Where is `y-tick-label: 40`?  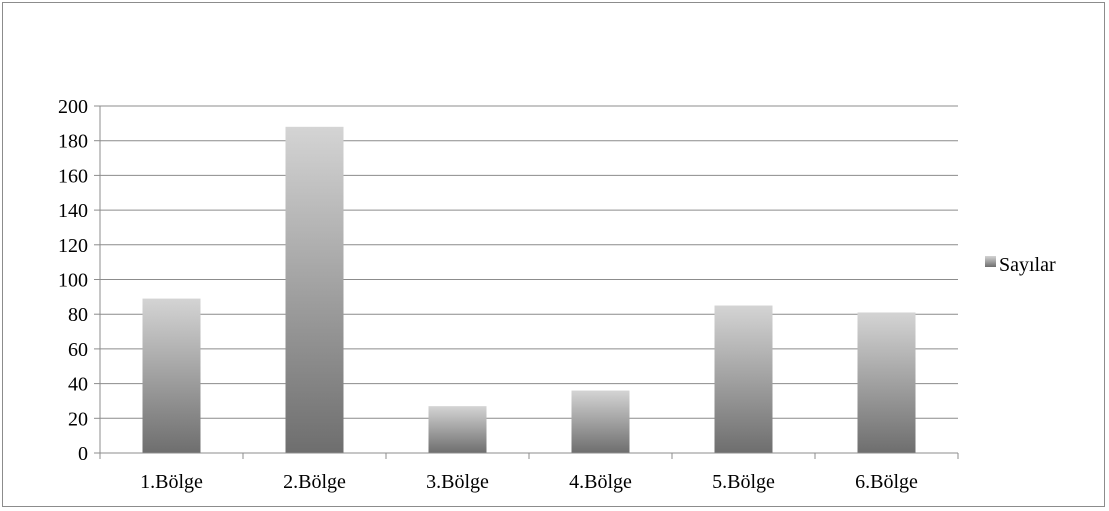
y-tick-label: 40 is located at coordinates (78, 385).